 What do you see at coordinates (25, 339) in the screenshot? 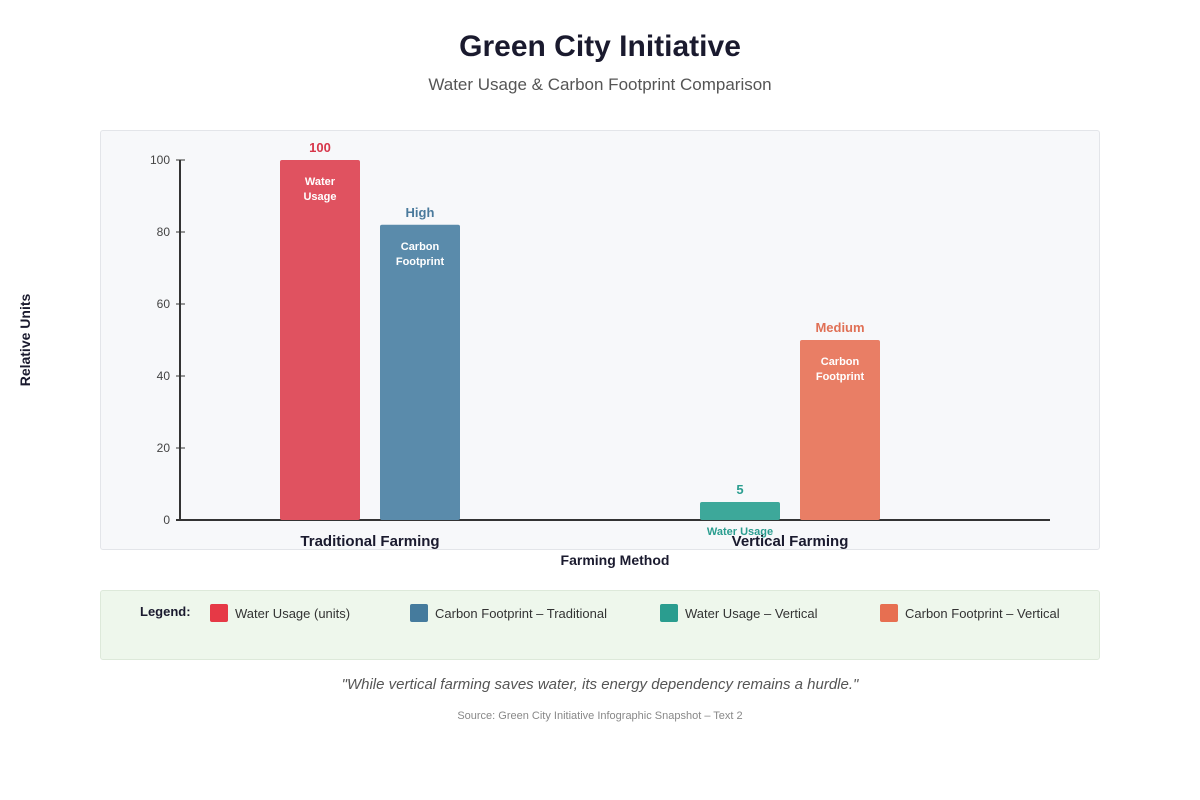
I see `y-axis-title: Relative Units` at bounding box center [25, 339].